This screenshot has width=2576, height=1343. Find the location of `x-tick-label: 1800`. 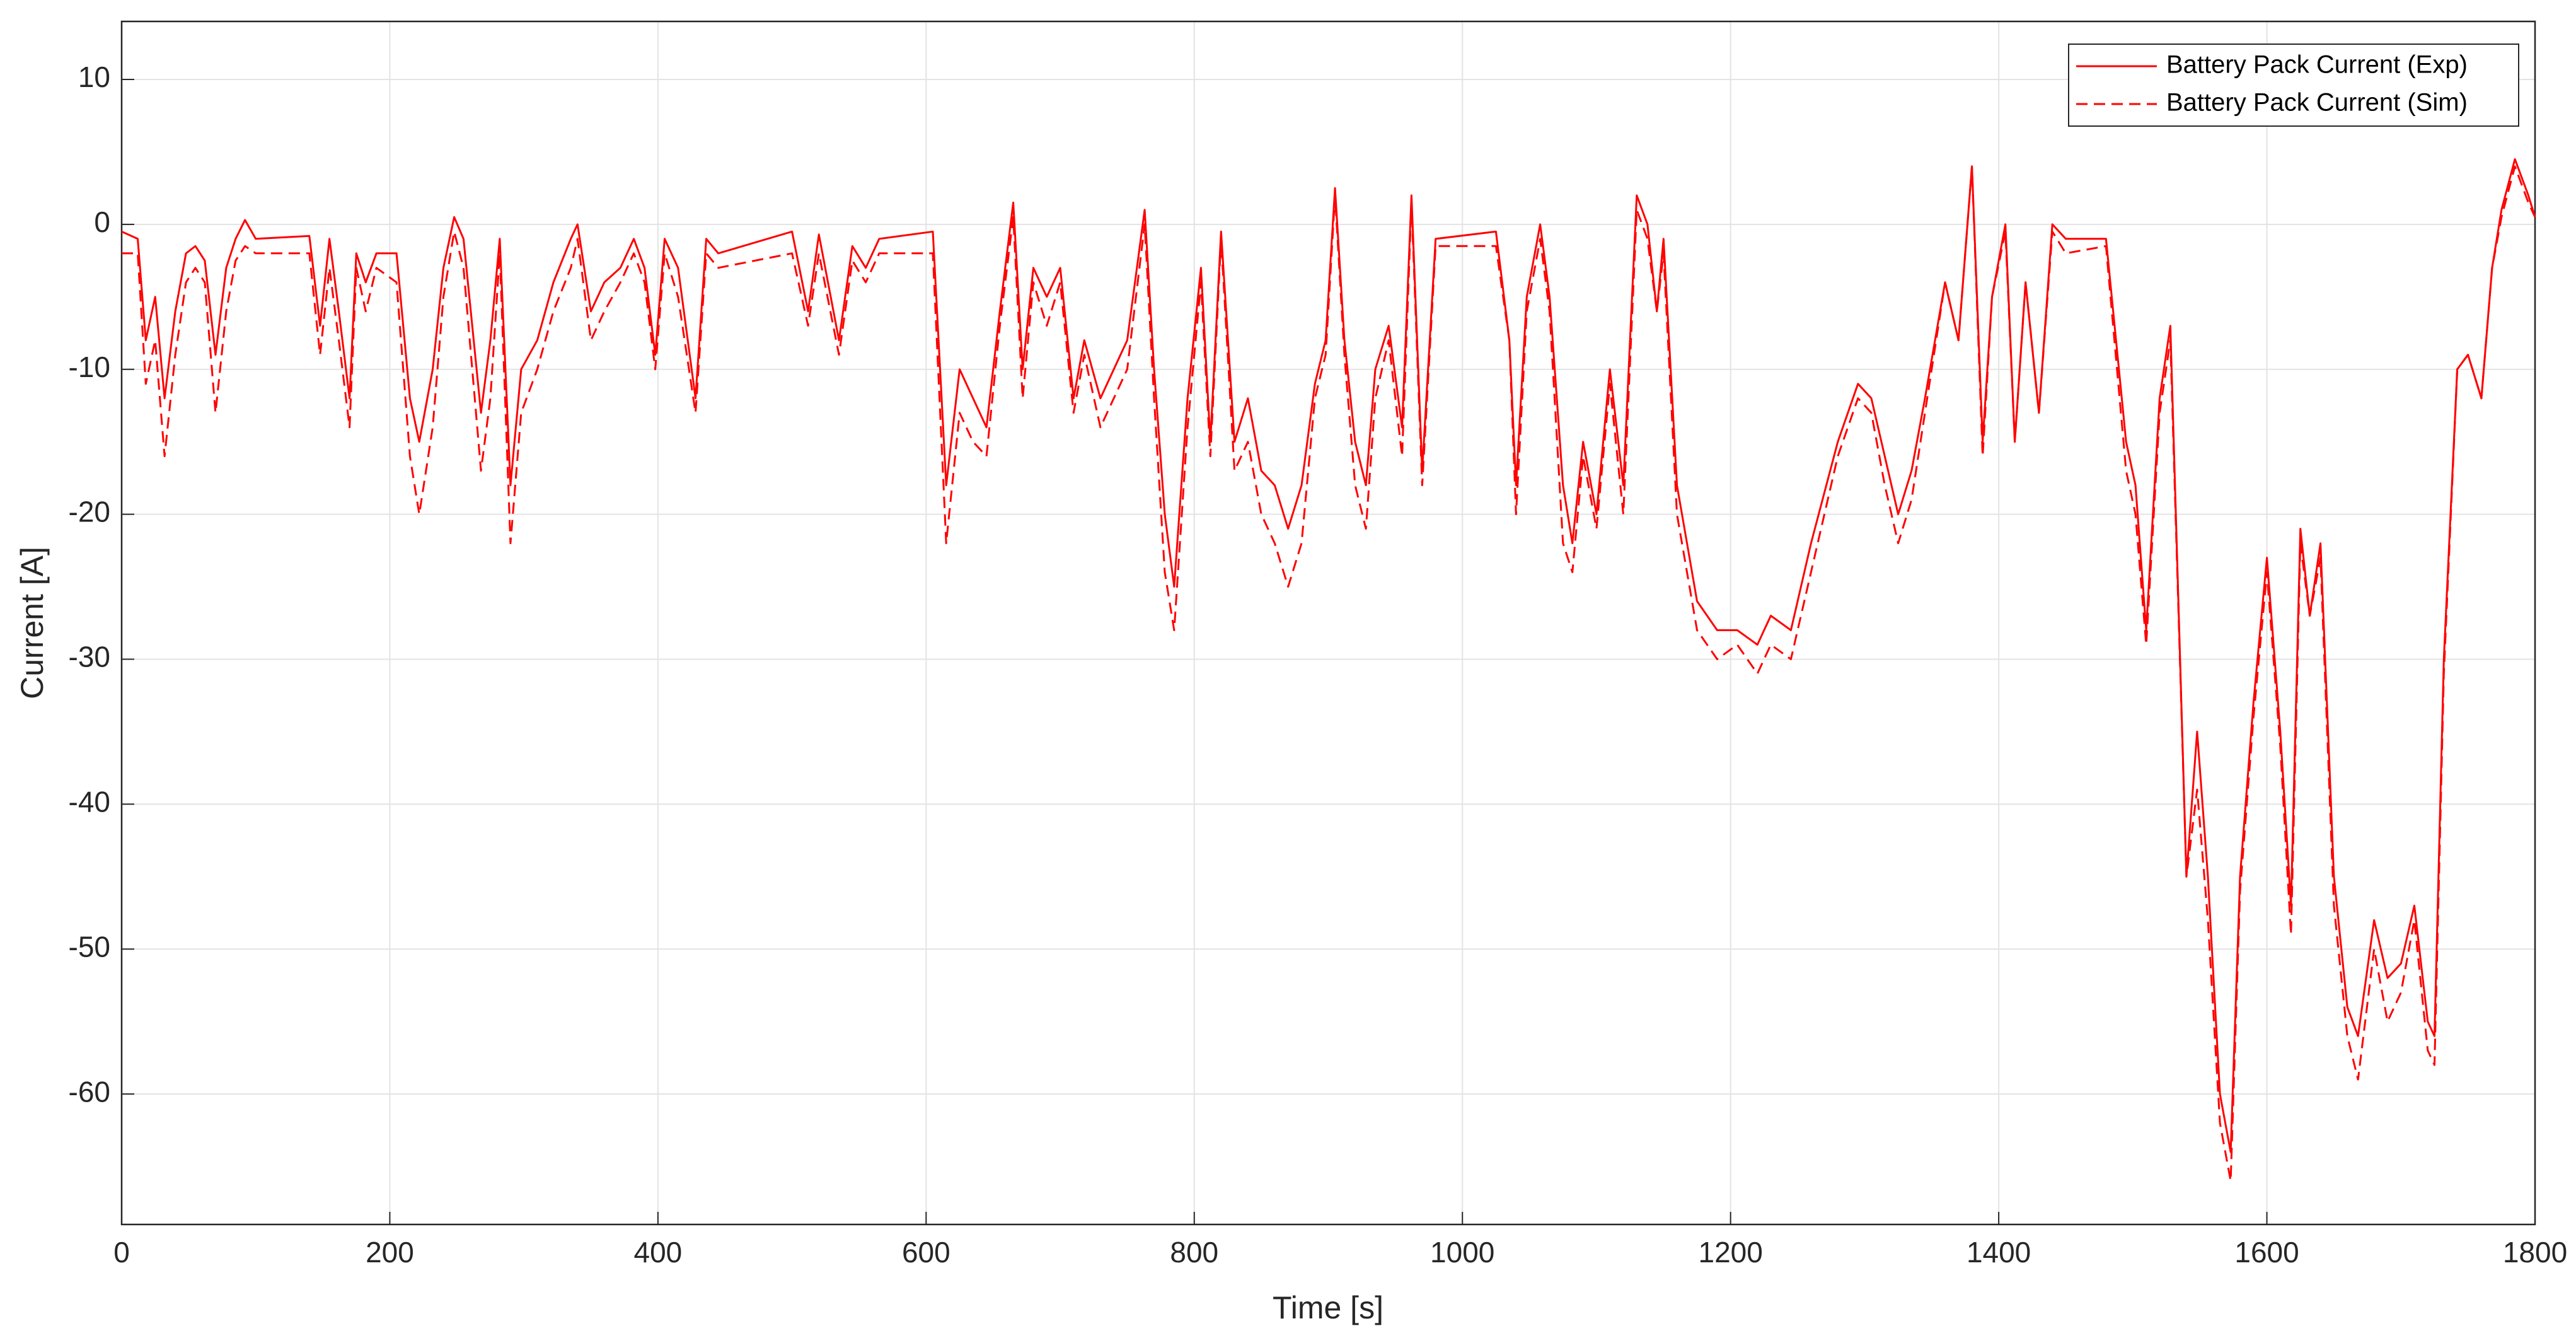

x-tick-label: 1800 is located at coordinates (2535, 1252).